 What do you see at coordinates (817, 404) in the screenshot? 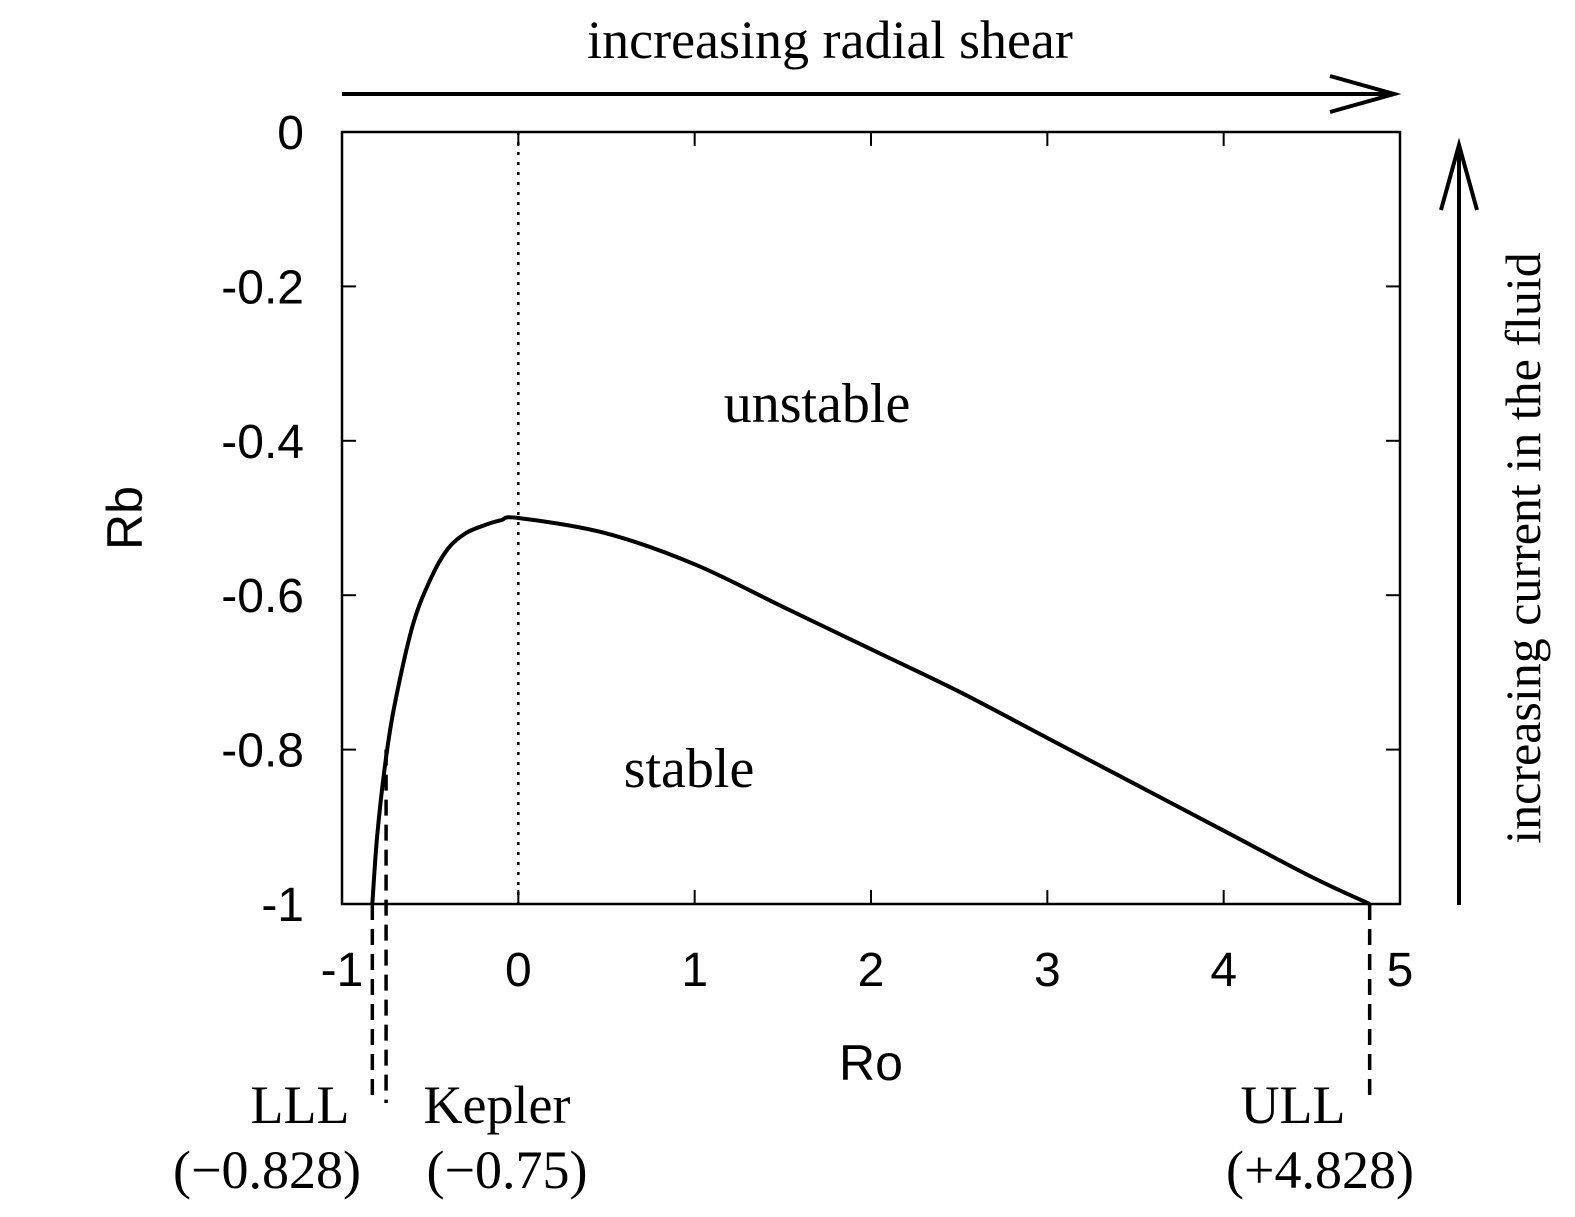
I see `unstable-region-label: unstable` at bounding box center [817, 404].